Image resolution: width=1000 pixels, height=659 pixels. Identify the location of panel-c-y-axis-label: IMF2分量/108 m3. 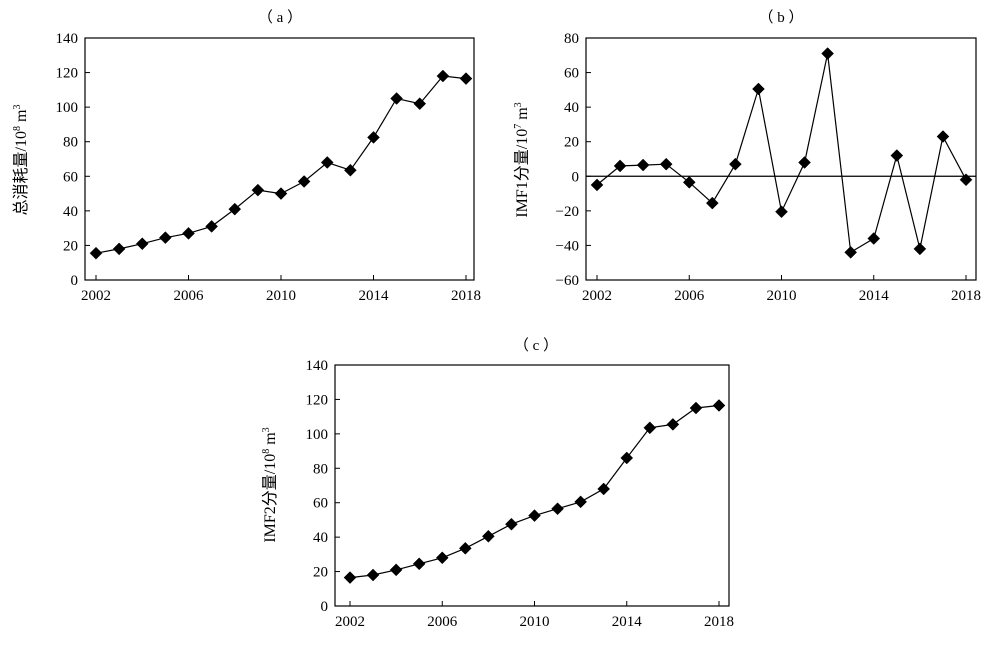
(270, 484).